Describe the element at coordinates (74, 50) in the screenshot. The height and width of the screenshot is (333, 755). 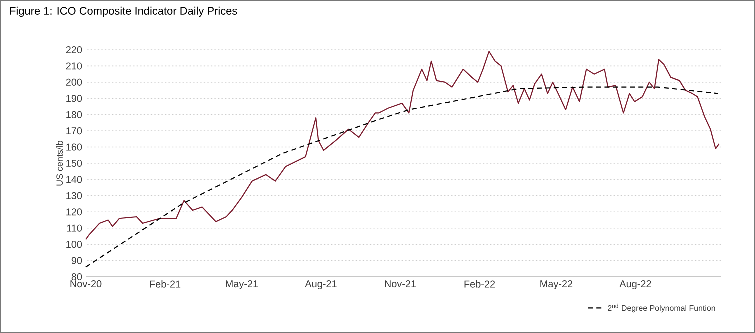
I see `y-tick-label: 220` at that location.